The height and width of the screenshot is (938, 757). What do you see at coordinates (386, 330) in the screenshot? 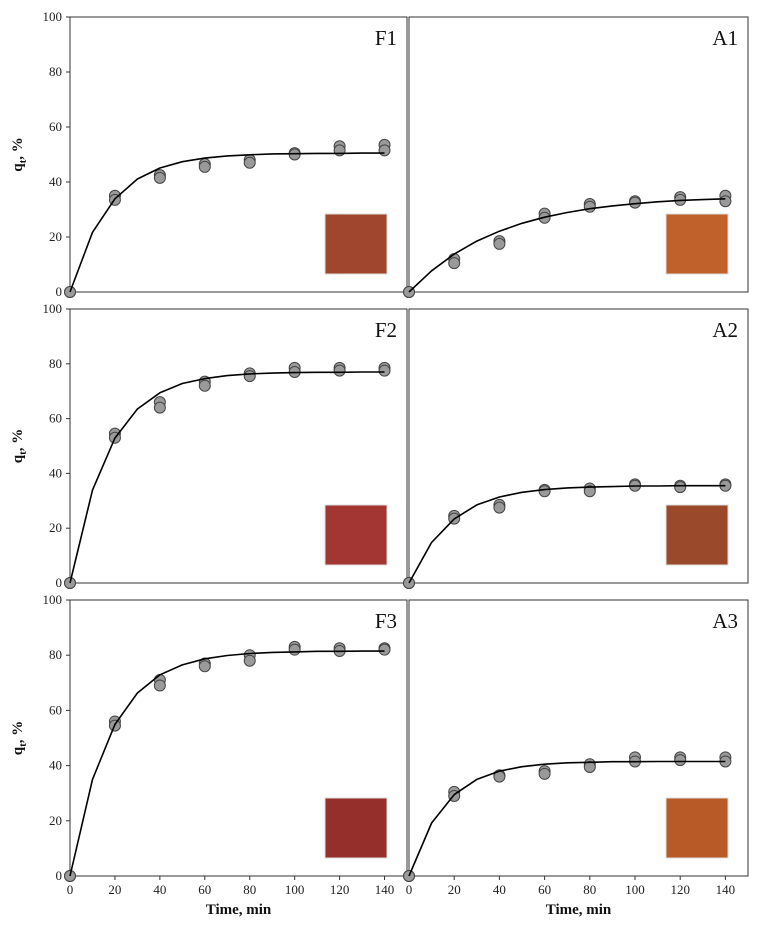
I see `panel-label: F2` at bounding box center [386, 330].